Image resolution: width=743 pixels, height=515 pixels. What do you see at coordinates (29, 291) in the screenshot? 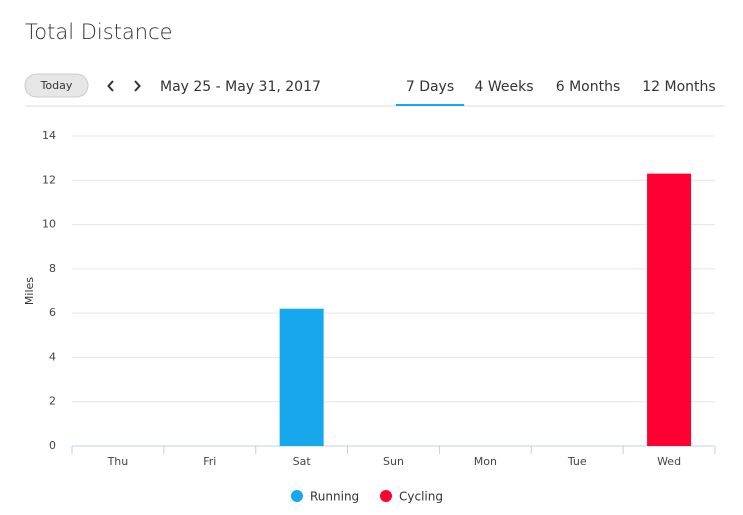
I see `y-axis-label: Miles` at bounding box center [29, 291].